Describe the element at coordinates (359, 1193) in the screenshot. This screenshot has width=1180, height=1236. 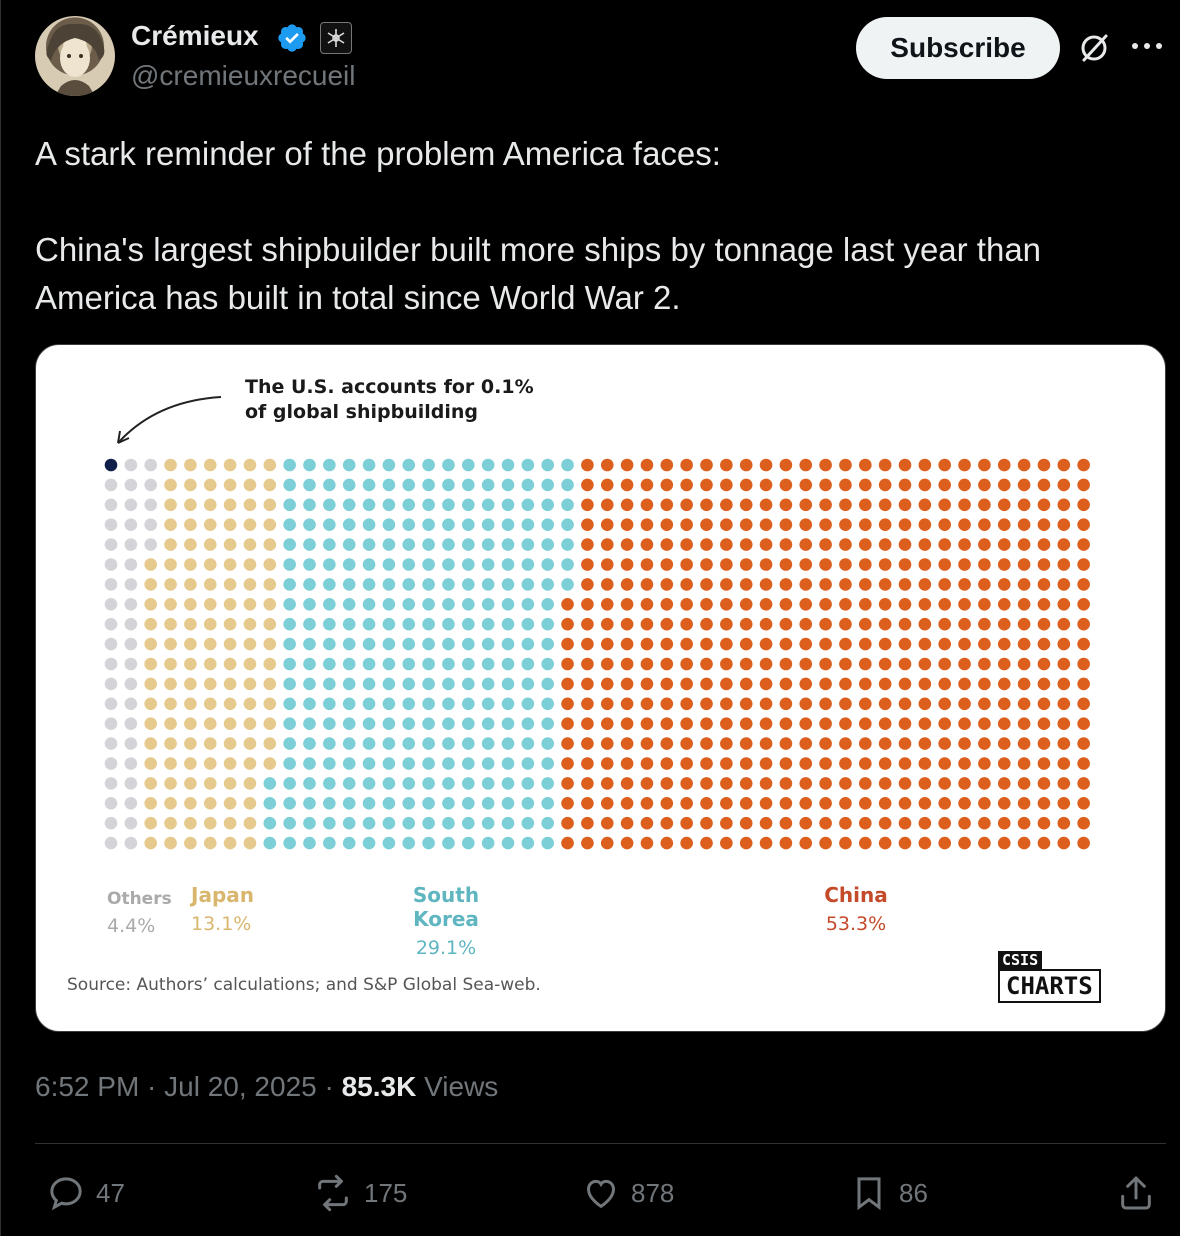
I see `repost-button: 175` at that location.